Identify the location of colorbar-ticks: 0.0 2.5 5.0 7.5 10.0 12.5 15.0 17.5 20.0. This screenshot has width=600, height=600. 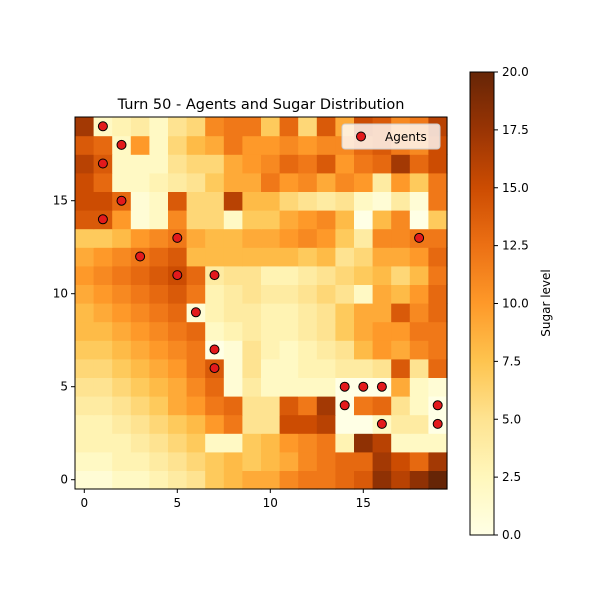
(511, 303).